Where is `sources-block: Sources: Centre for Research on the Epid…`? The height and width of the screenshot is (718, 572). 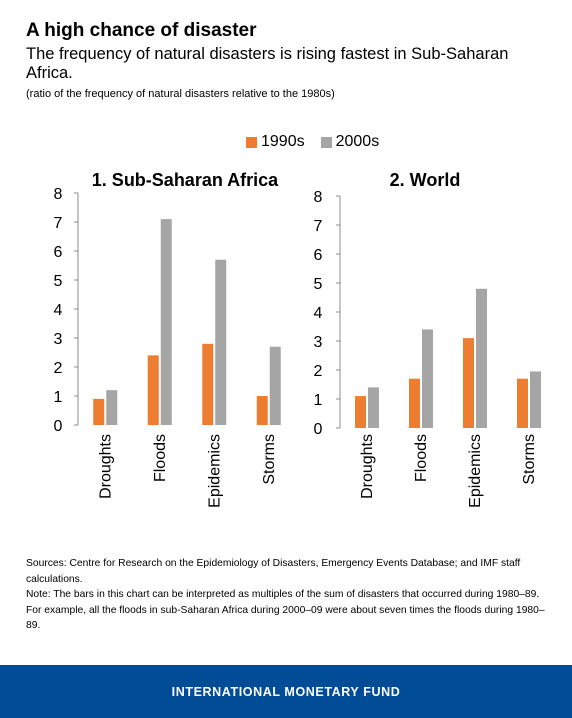 sources-block: Sources: Centre for Research on the Epid… is located at coordinates (289, 595).